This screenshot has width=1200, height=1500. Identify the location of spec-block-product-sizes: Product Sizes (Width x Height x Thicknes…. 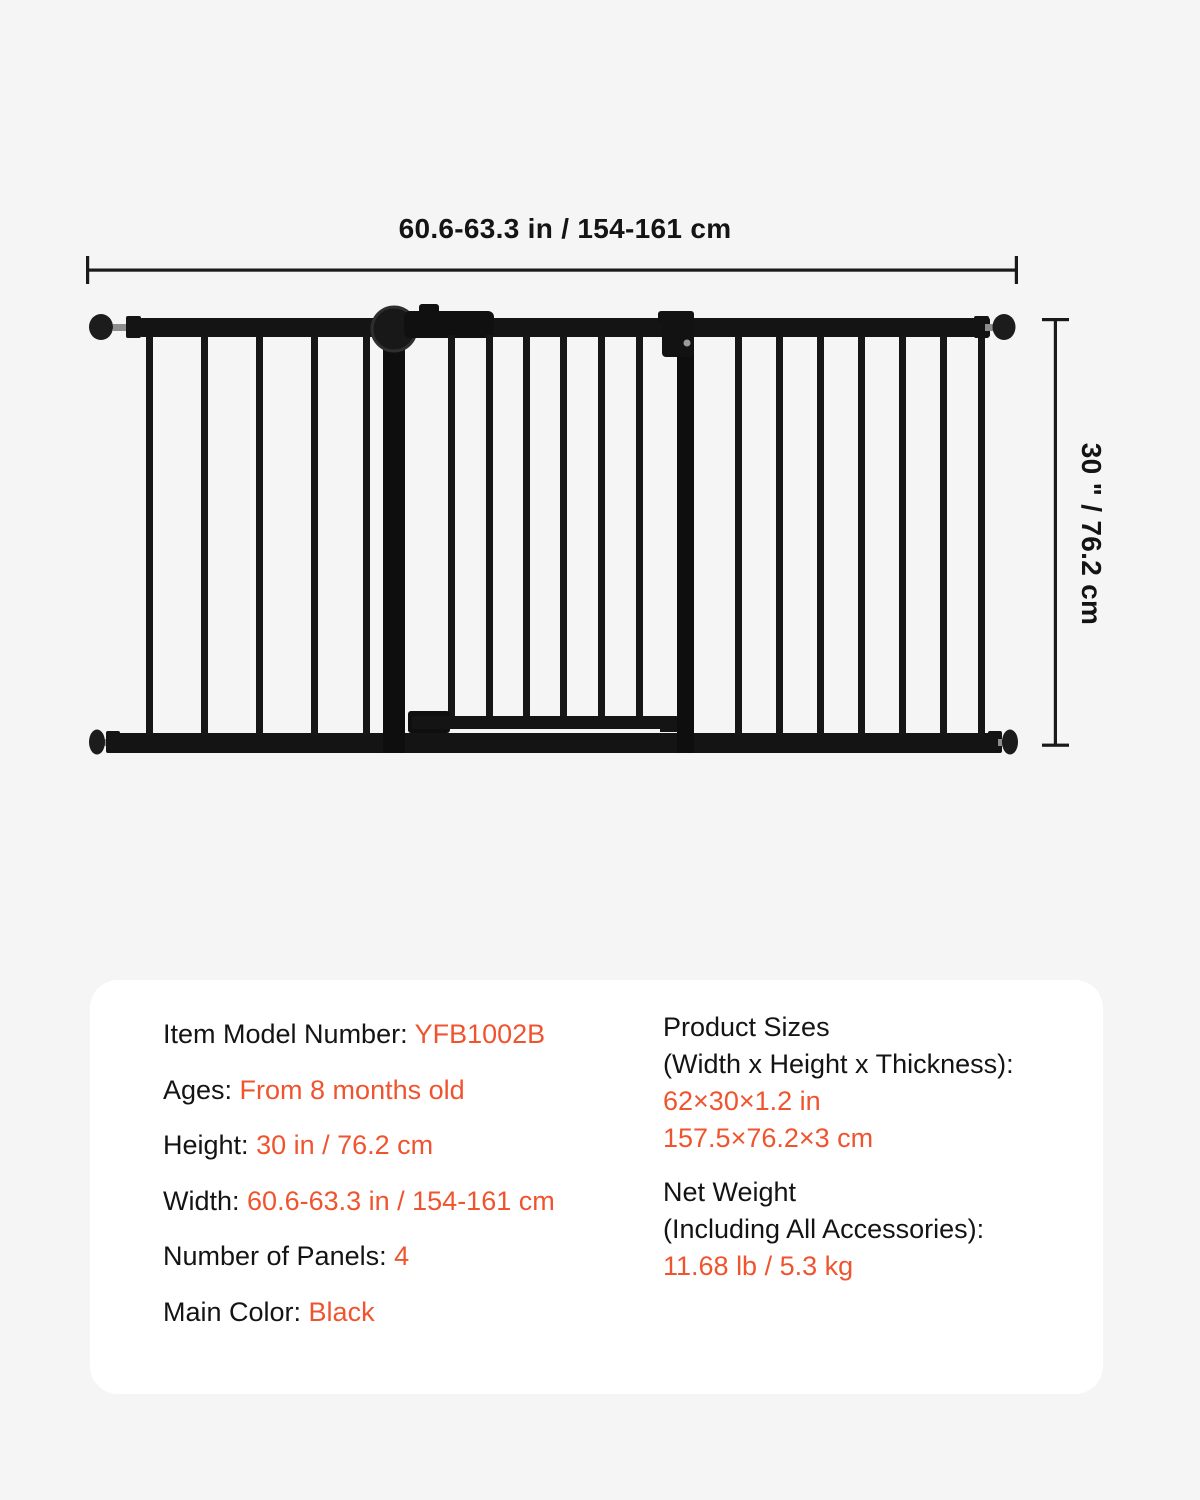
(873, 1083).